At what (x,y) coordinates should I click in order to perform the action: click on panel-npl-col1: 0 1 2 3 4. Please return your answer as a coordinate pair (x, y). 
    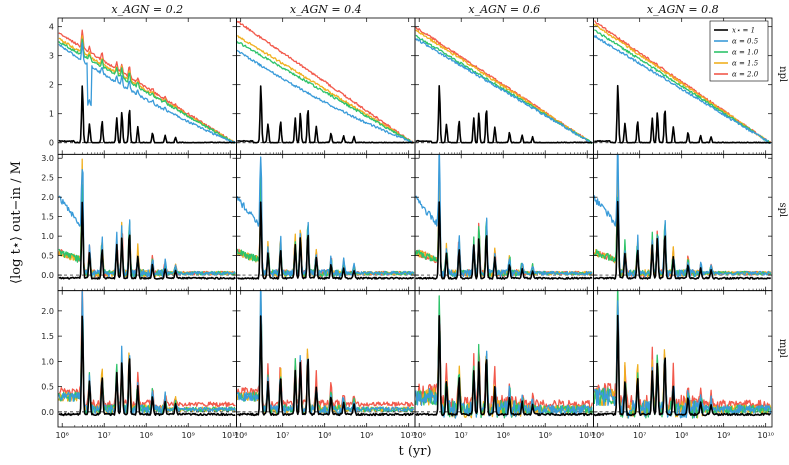
    Looking at the image, I should click on (143, 86).